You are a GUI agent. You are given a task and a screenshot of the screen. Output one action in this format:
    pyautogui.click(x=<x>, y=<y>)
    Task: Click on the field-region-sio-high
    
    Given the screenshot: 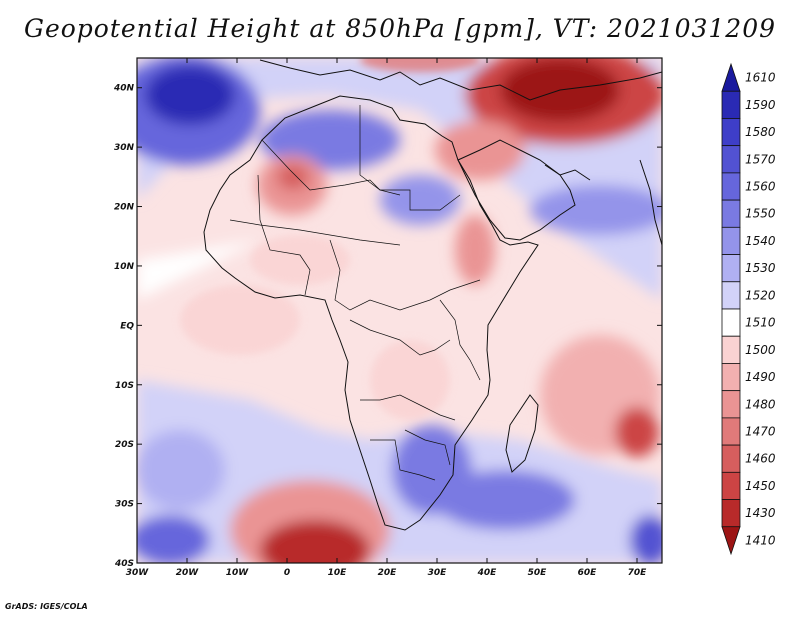 What is the action you would take?
    pyautogui.click(x=505, y=500)
    